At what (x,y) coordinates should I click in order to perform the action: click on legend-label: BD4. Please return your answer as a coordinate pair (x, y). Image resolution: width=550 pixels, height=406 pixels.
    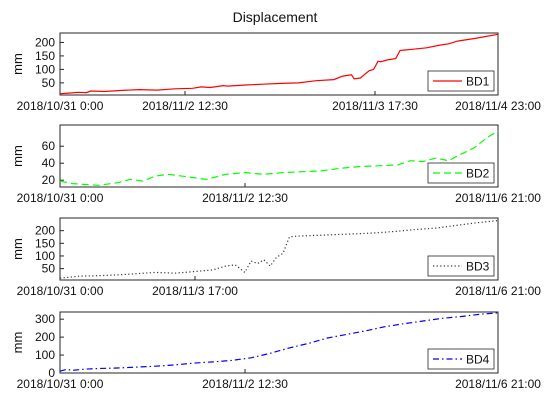
    Looking at the image, I should click on (478, 360).